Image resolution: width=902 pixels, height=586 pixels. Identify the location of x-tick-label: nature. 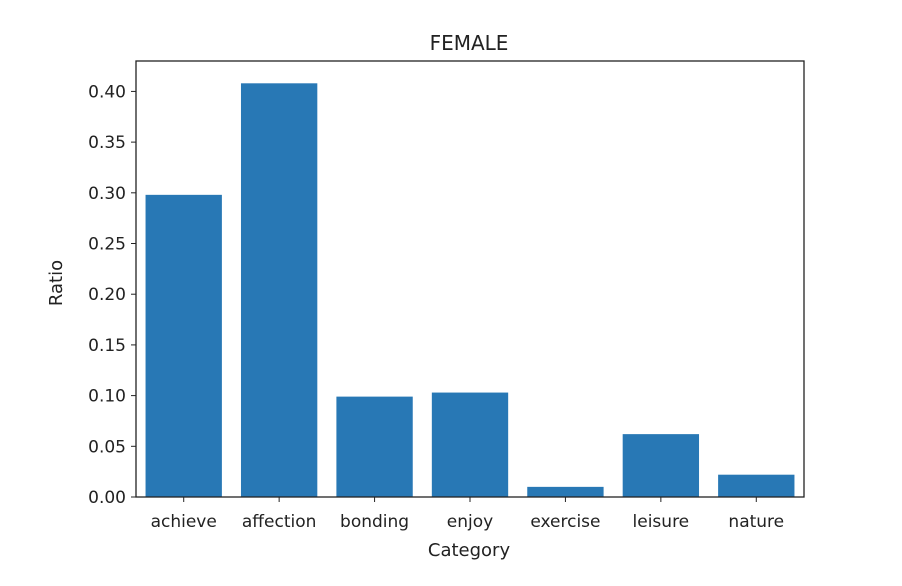
(756, 522).